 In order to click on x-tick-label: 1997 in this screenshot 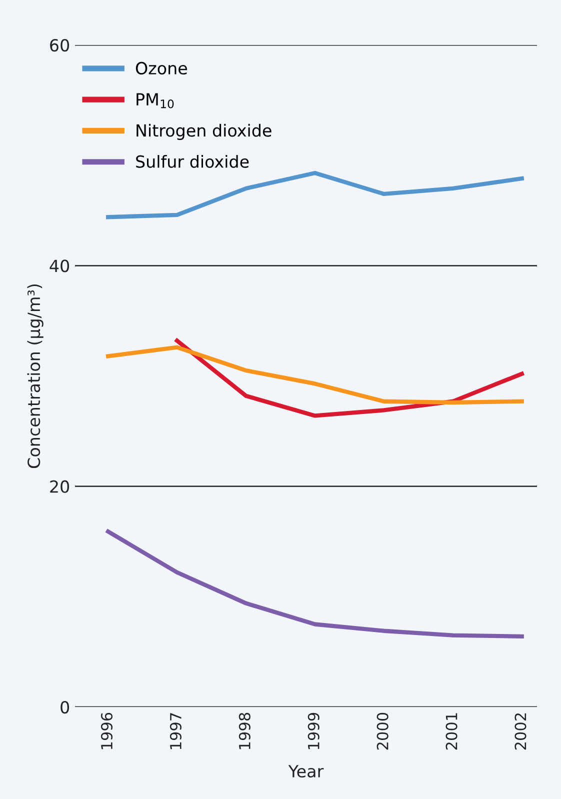, I will do `click(176, 731)`.